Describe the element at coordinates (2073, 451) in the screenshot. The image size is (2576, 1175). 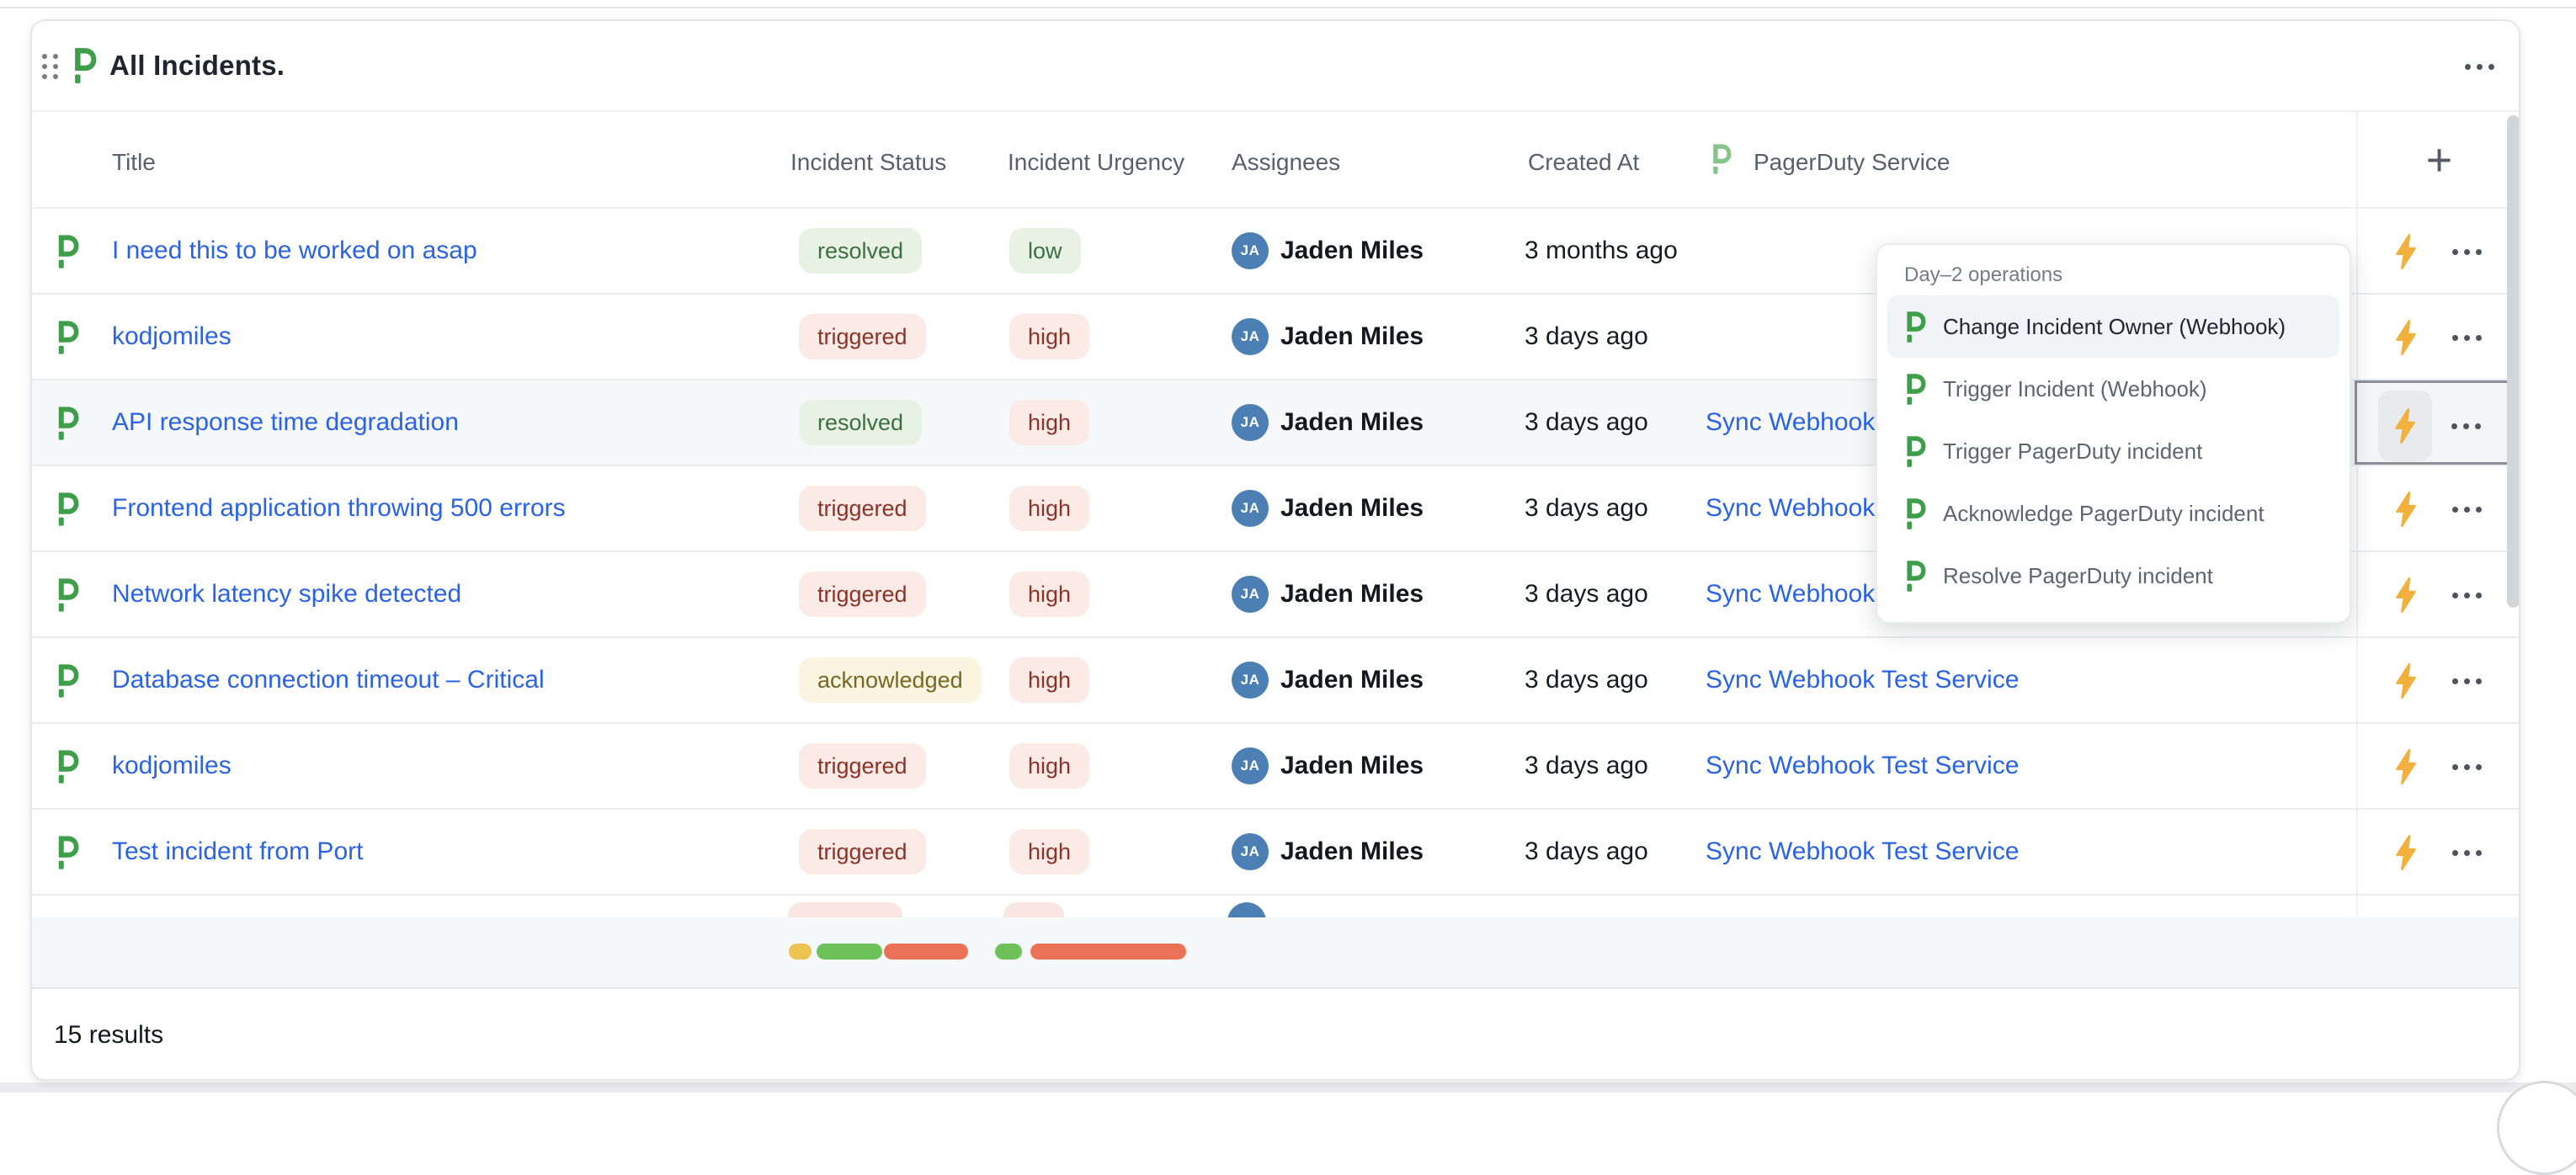
I see `menu-item-label: Trigger PagerDuty incident` at that location.